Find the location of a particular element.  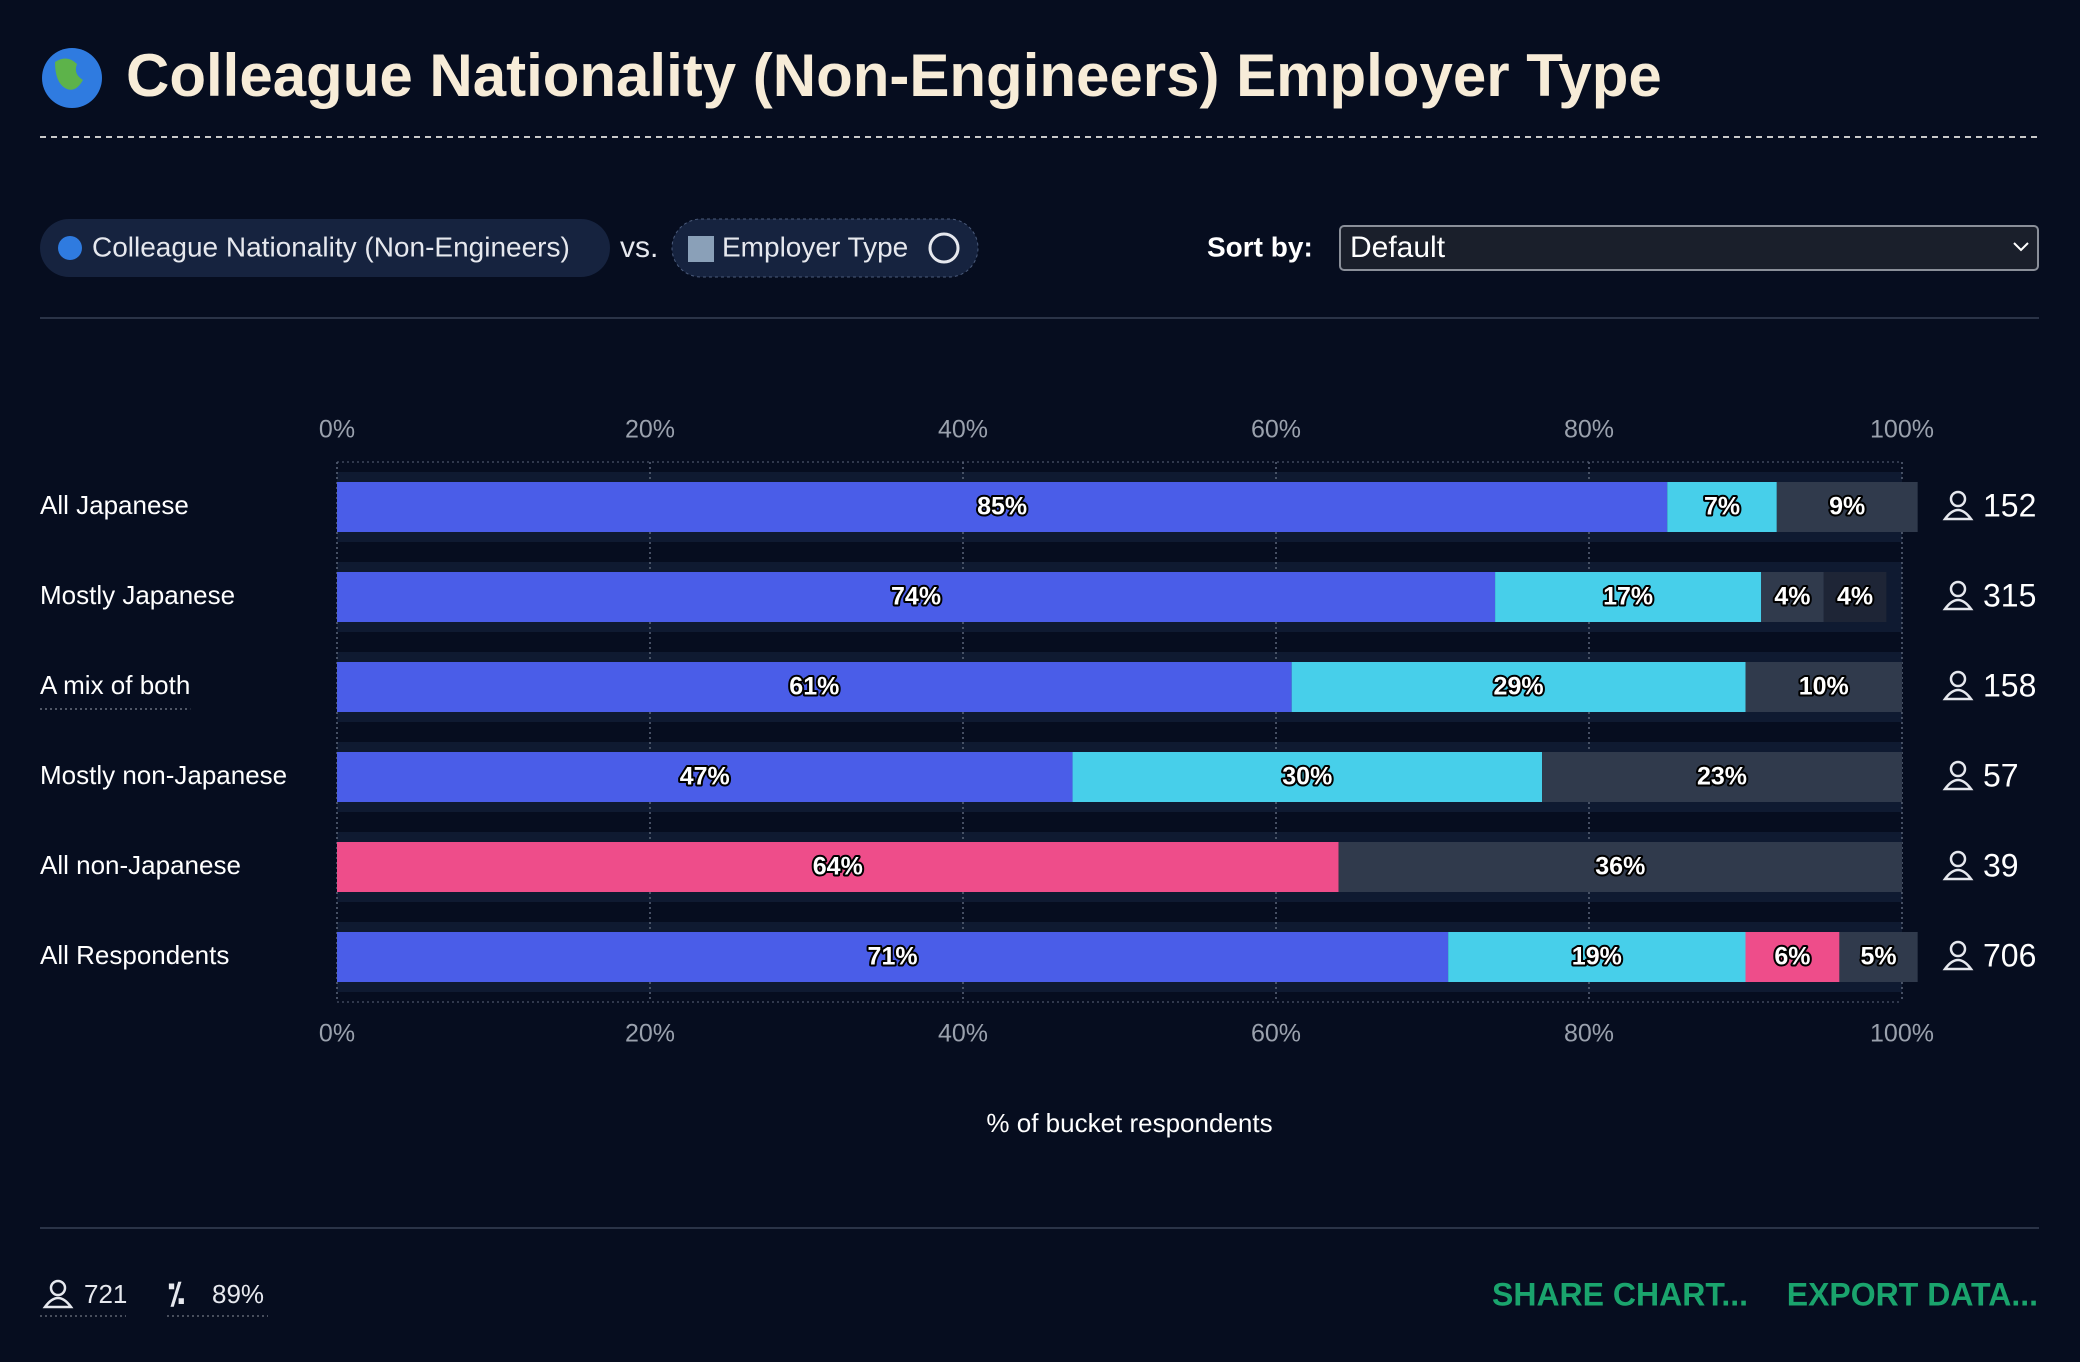

value-label: 23% is located at coordinates (1722, 777).